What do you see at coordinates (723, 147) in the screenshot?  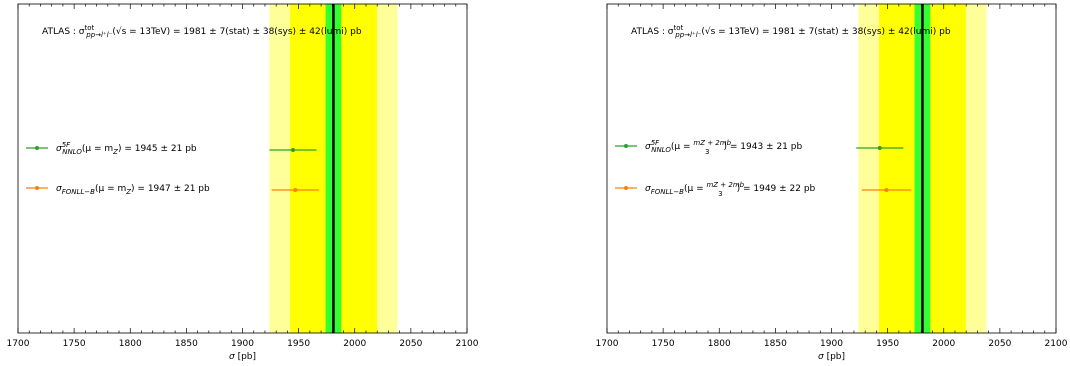 I see `legend-label: σ5F NNLO(μ = mZ + 2mb 3) = 1943 ± 21 pb` at bounding box center [723, 147].